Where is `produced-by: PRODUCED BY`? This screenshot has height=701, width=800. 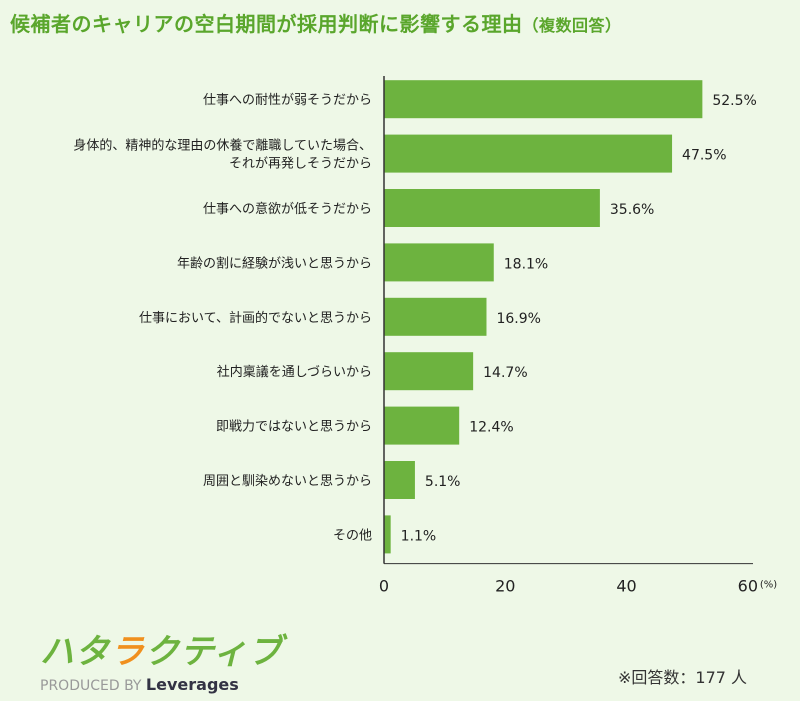 produced-by: PRODUCED BY is located at coordinates (91, 686).